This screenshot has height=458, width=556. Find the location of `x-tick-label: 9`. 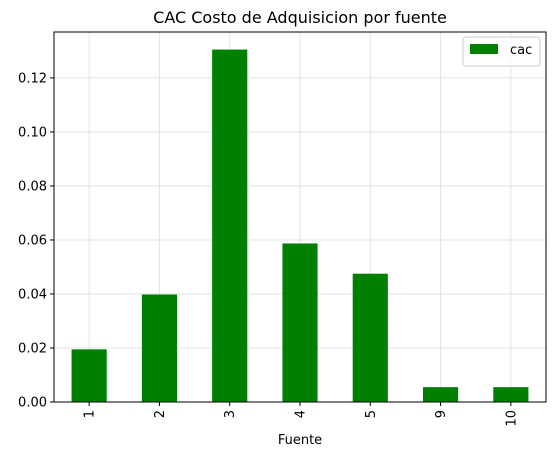

x-tick-label: 9 is located at coordinates (441, 414).